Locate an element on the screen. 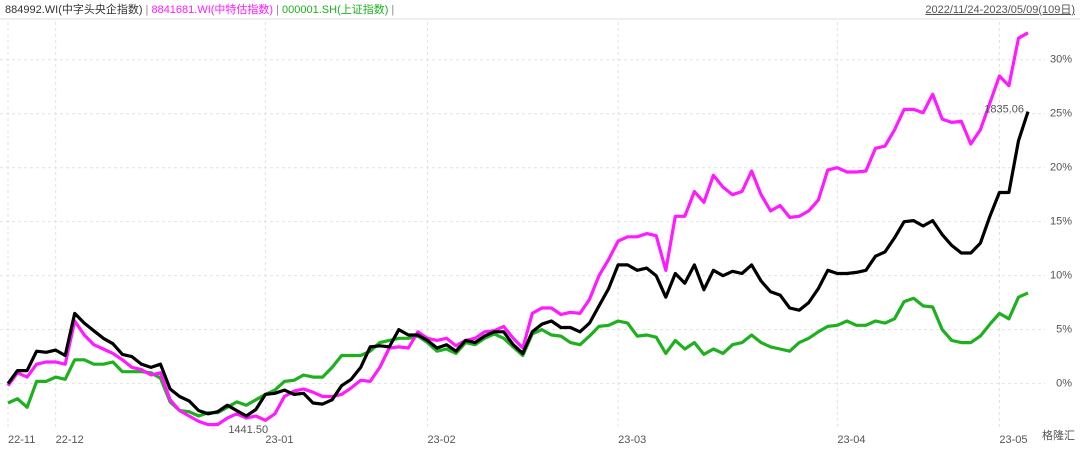 This screenshot has height=450, width=1080. legend-entry: 884992.WI(中字头央企指数) is located at coordinates (74, 9).